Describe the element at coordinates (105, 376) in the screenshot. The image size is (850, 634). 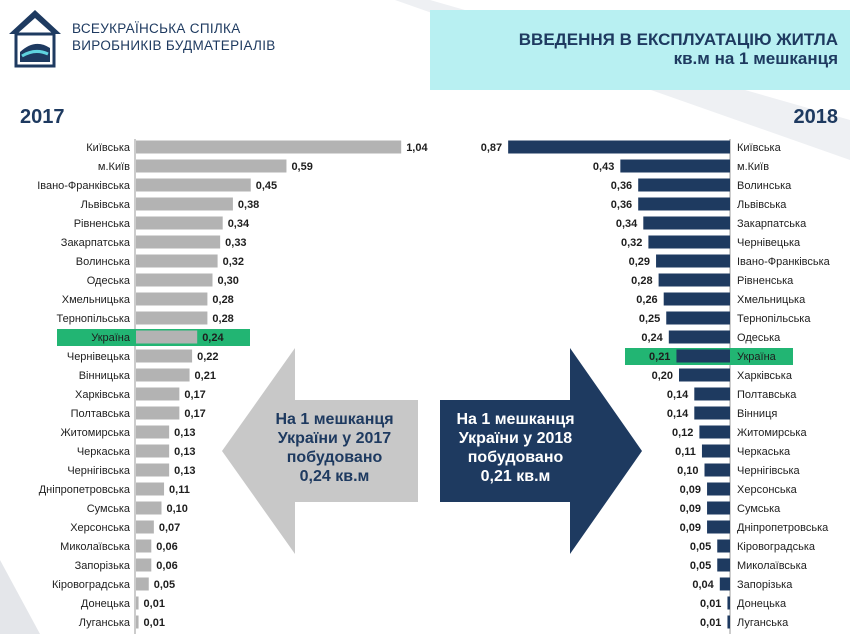
I see `left-category-label: Вінницька` at that location.